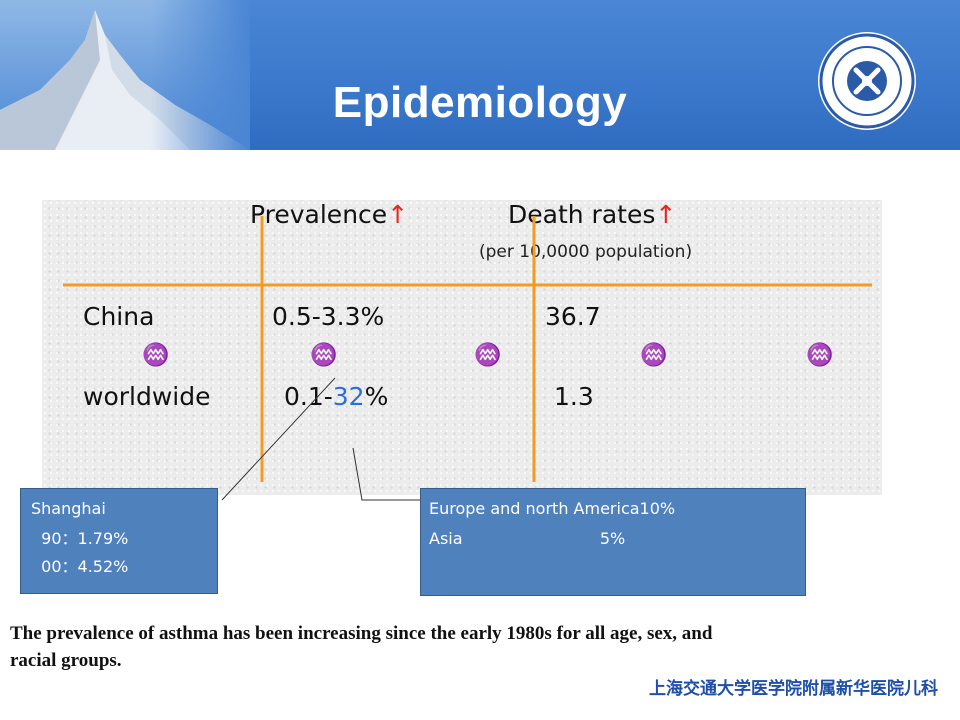 This screenshot has width=960, height=720. I want to click on row-worldwide-death-rate: 1.3, so click(574, 396).